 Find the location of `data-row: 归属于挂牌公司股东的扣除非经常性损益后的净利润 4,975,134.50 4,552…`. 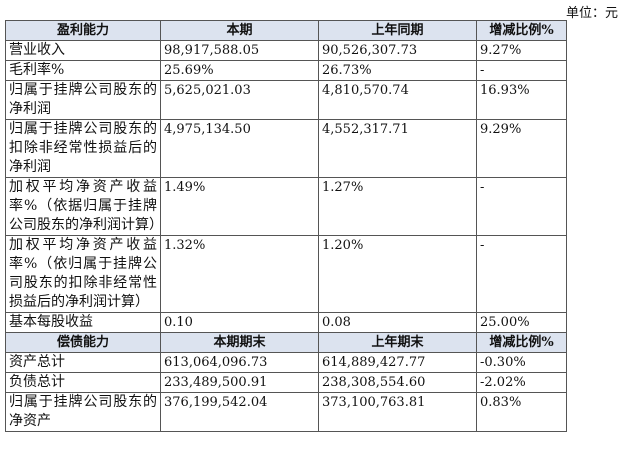

data-row: 归属于挂牌公司股东的扣除非经常性损益后的净利润 4,975,134.50 4,552… is located at coordinates (286, 148).